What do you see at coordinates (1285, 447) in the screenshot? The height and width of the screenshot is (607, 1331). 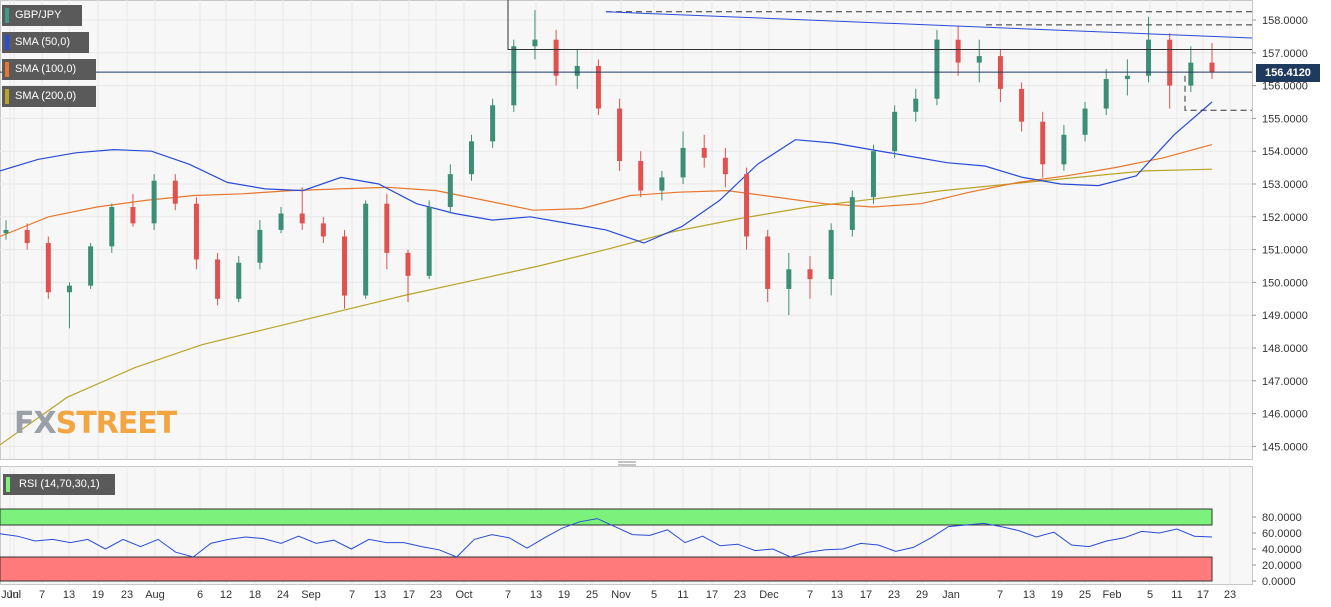 I see `price-tick-label: 145.0000` at bounding box center [1285, 447].